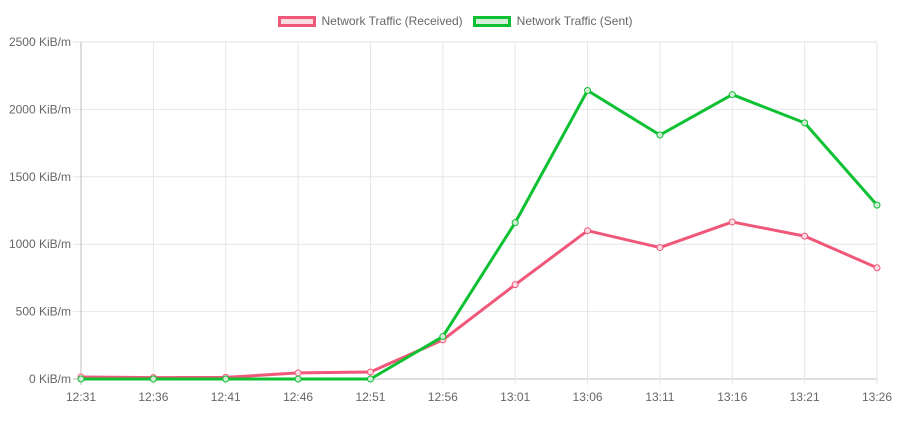 This screenshot has width=910, height=429. I want to click on y-tick-label: 500 KiB/m, so click(43, 312).